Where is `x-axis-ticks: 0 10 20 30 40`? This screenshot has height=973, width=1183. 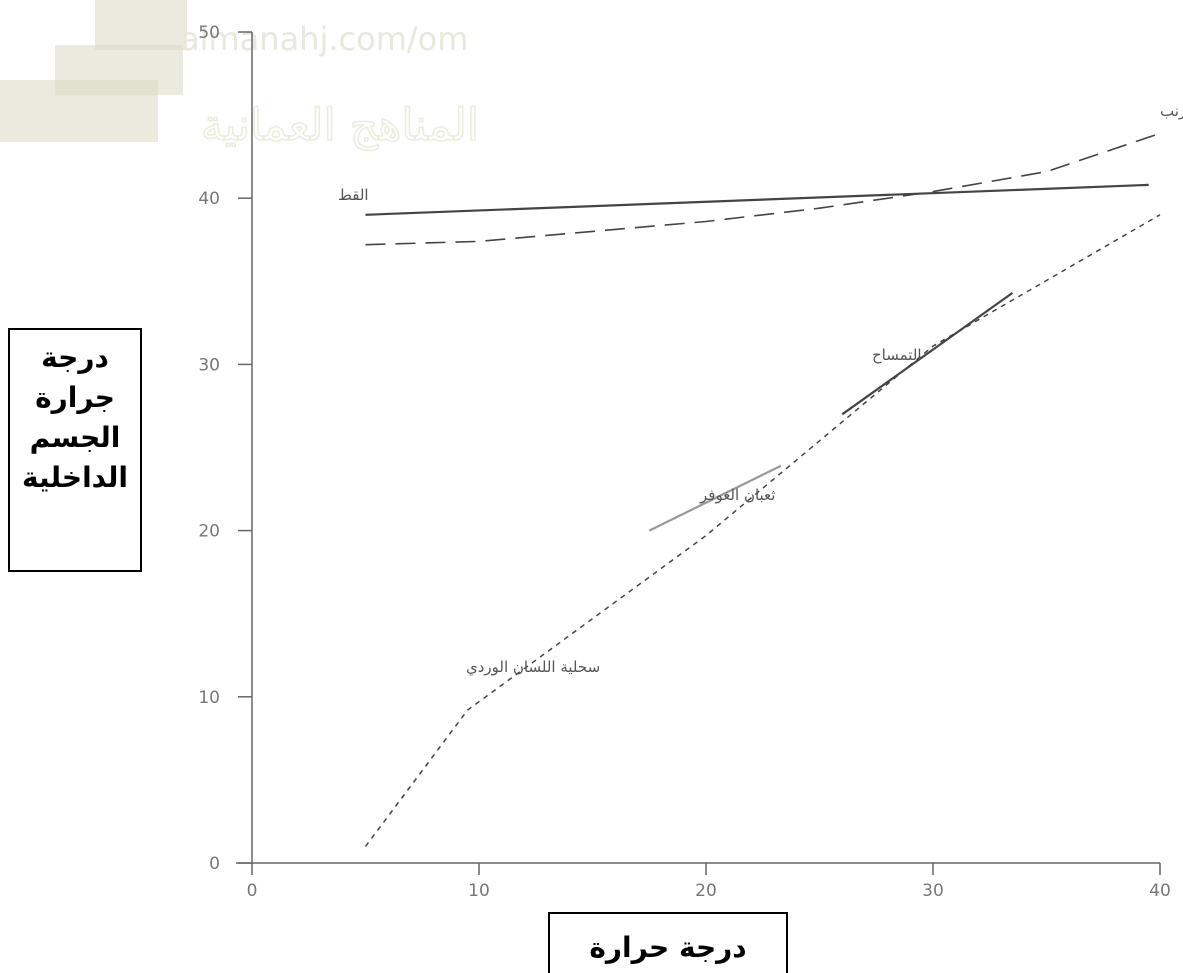
x-axis-ticks: 0 10 20 30 40 is located at coordinates (709, 882).